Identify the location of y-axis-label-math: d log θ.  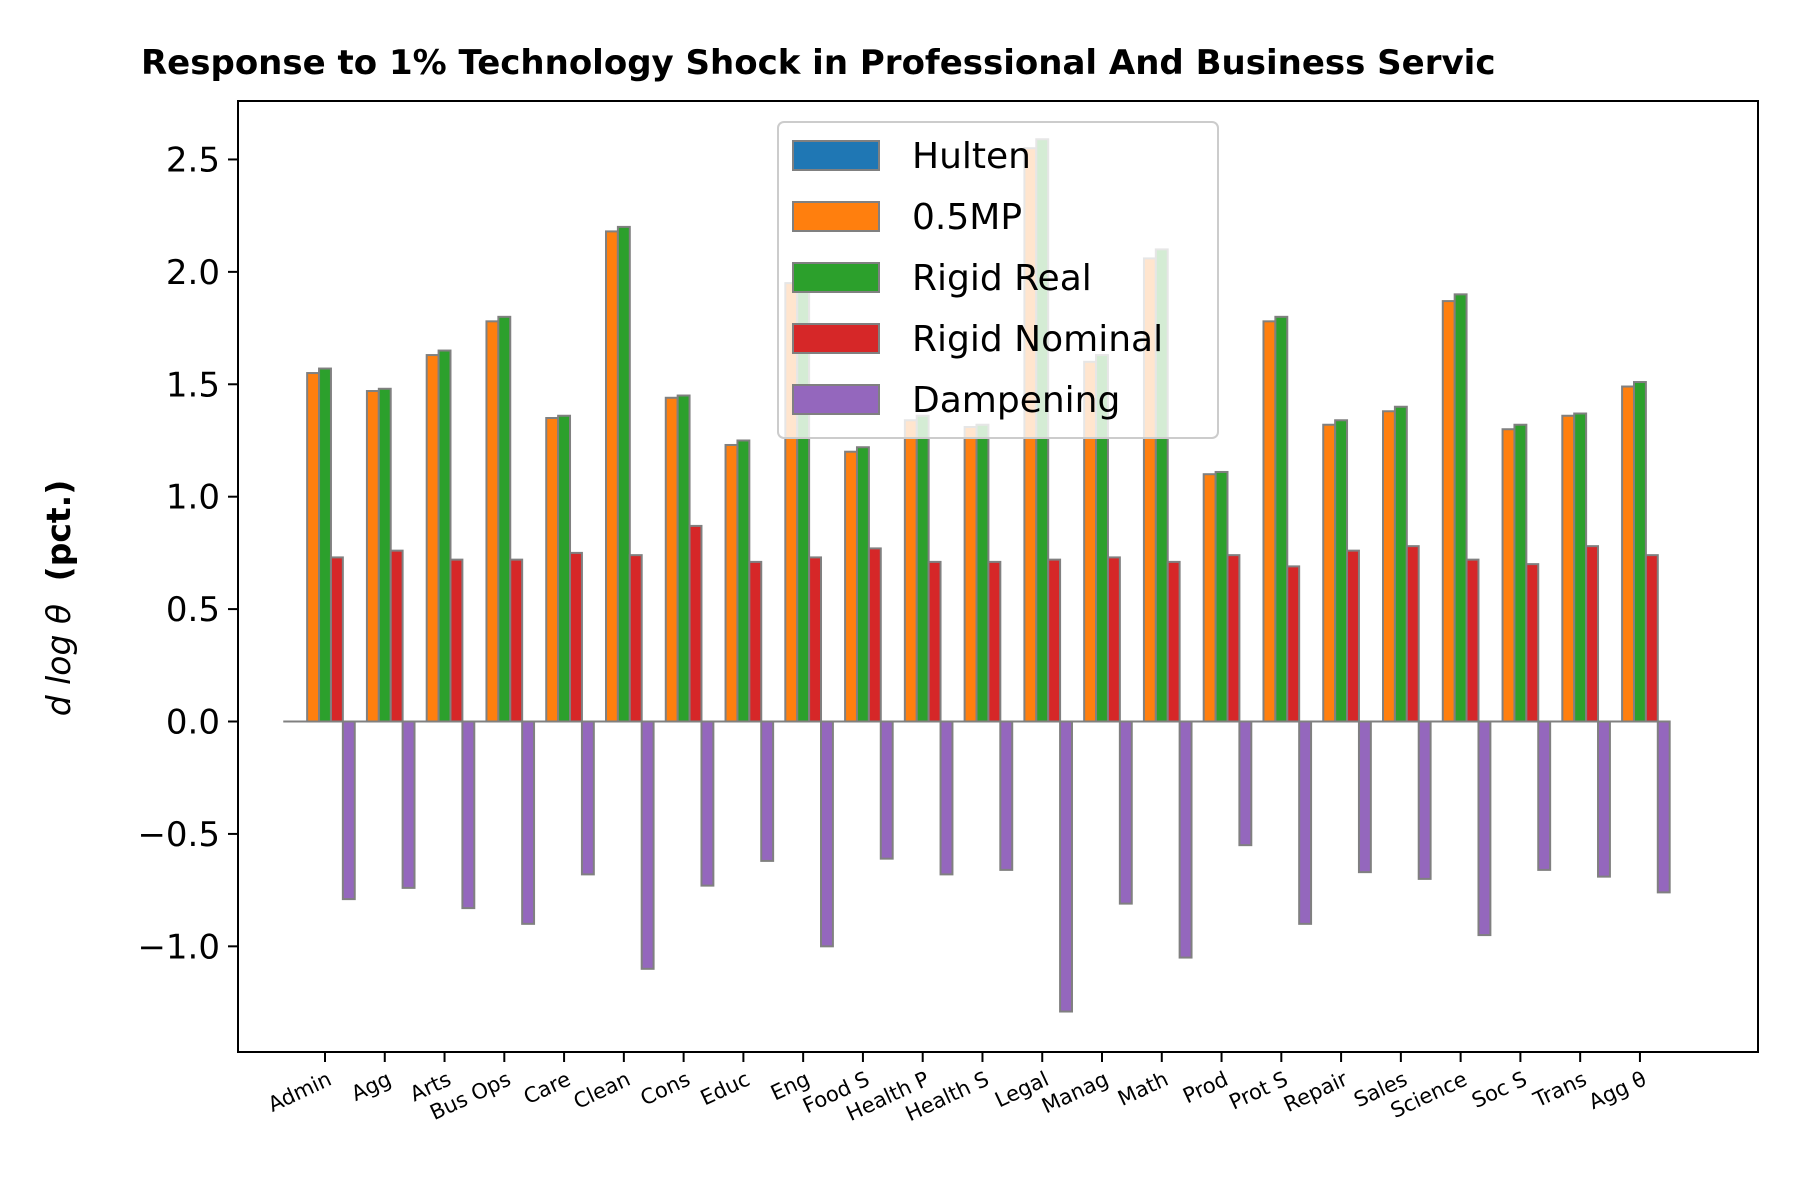
(58, 660).